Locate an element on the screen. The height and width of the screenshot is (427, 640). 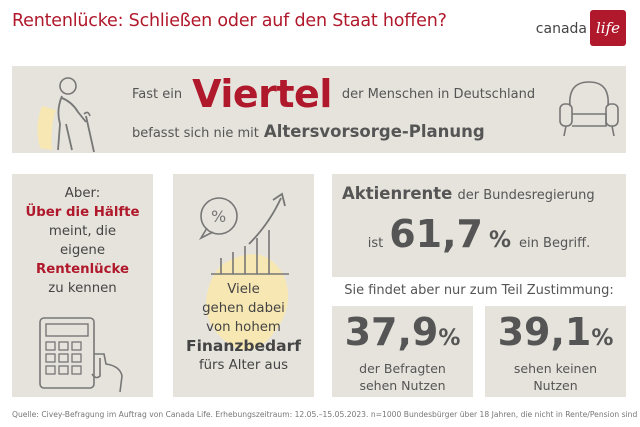
top-big-word: Viertel is located at coordinates (262, 94).